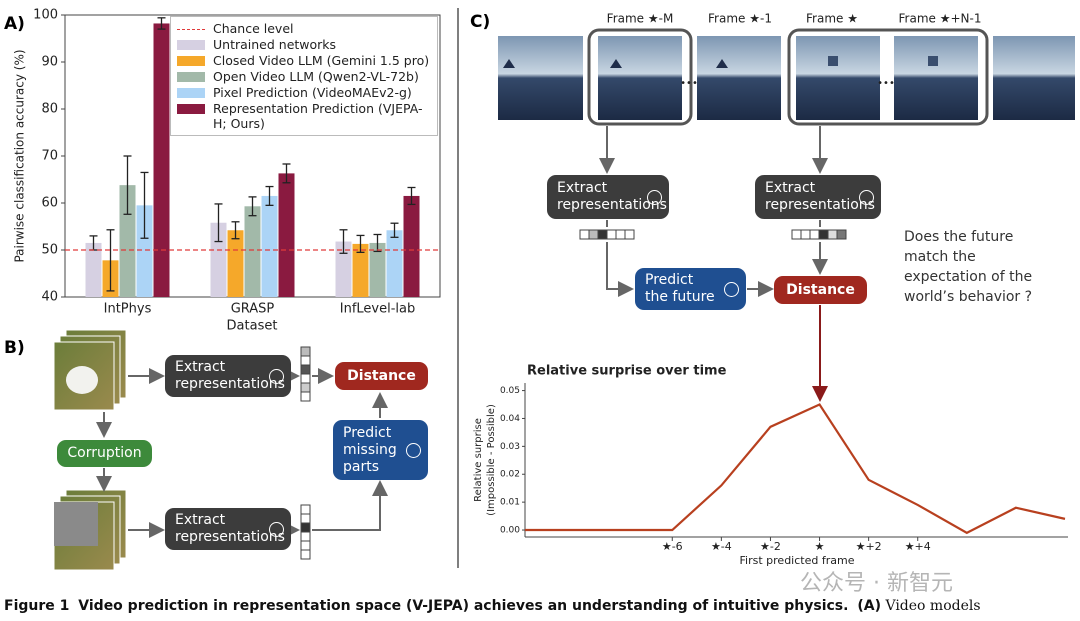  What do you see at coordinates (933, 606) in the screenshot?
I see `caption-text: Video models` at bounding box center [933, 606].